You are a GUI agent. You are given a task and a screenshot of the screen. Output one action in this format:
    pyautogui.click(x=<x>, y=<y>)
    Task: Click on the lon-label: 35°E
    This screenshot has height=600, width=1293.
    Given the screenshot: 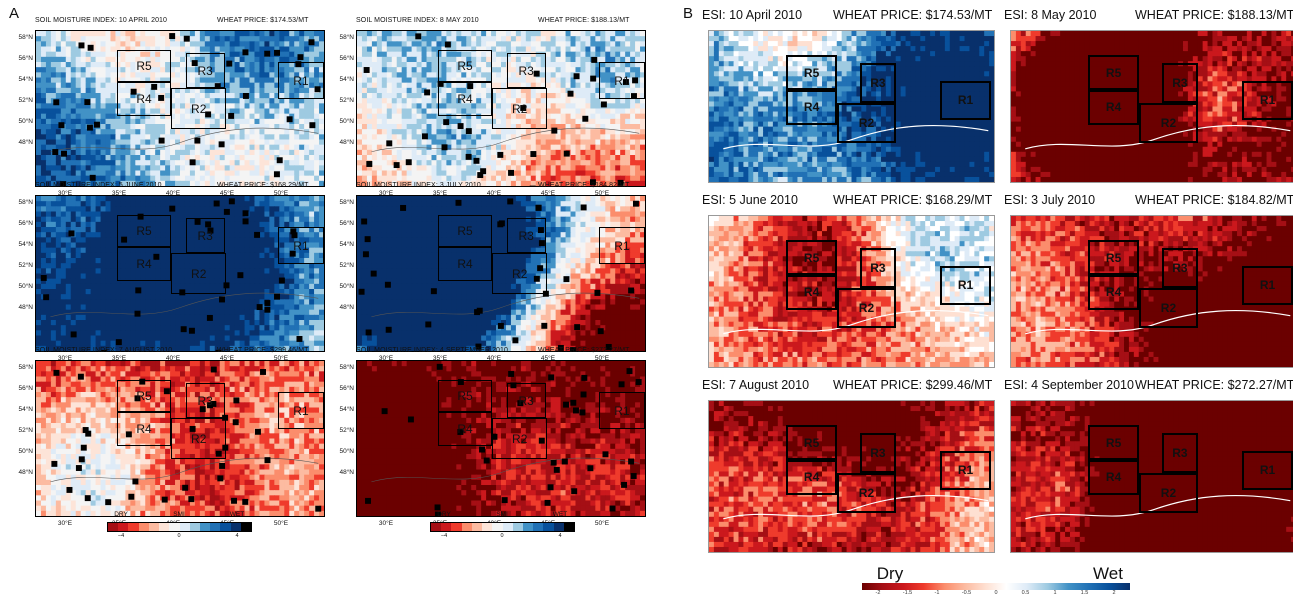 What is the action you would take?
    pyautogui.click(x=440, y=193)
    